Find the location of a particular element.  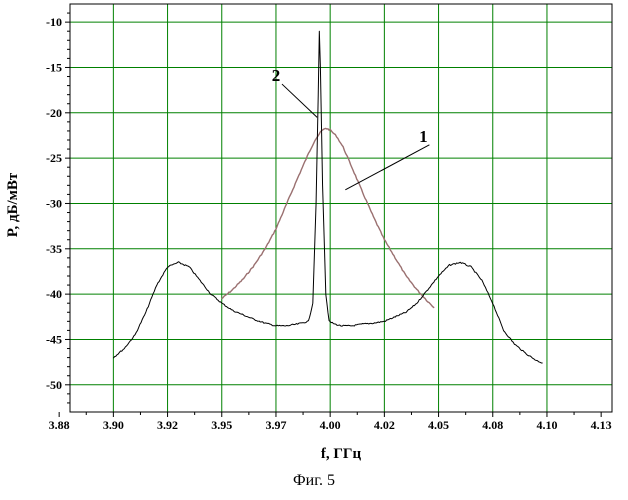

annotation-label: 1 is located at coordinates (423, 136).